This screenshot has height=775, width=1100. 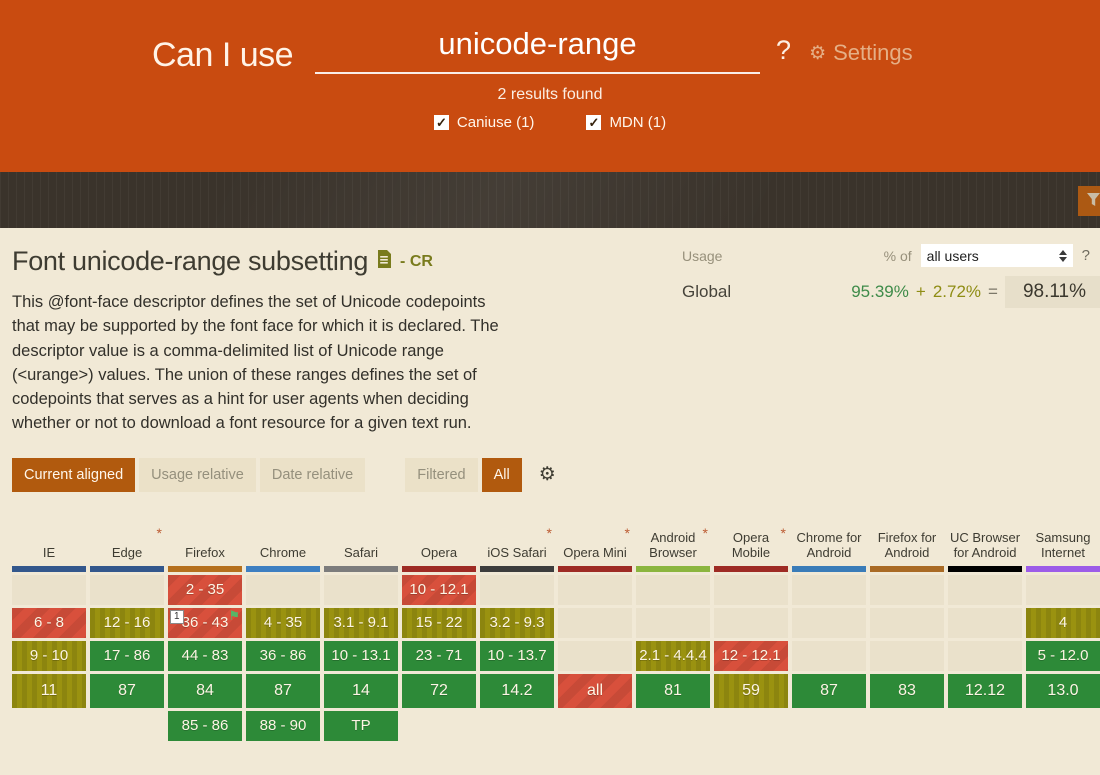 I want to click on browser-column-chrome: Chrome 4 - 35 36 - 86 87 88 - 90, so click(x=283, y=620).